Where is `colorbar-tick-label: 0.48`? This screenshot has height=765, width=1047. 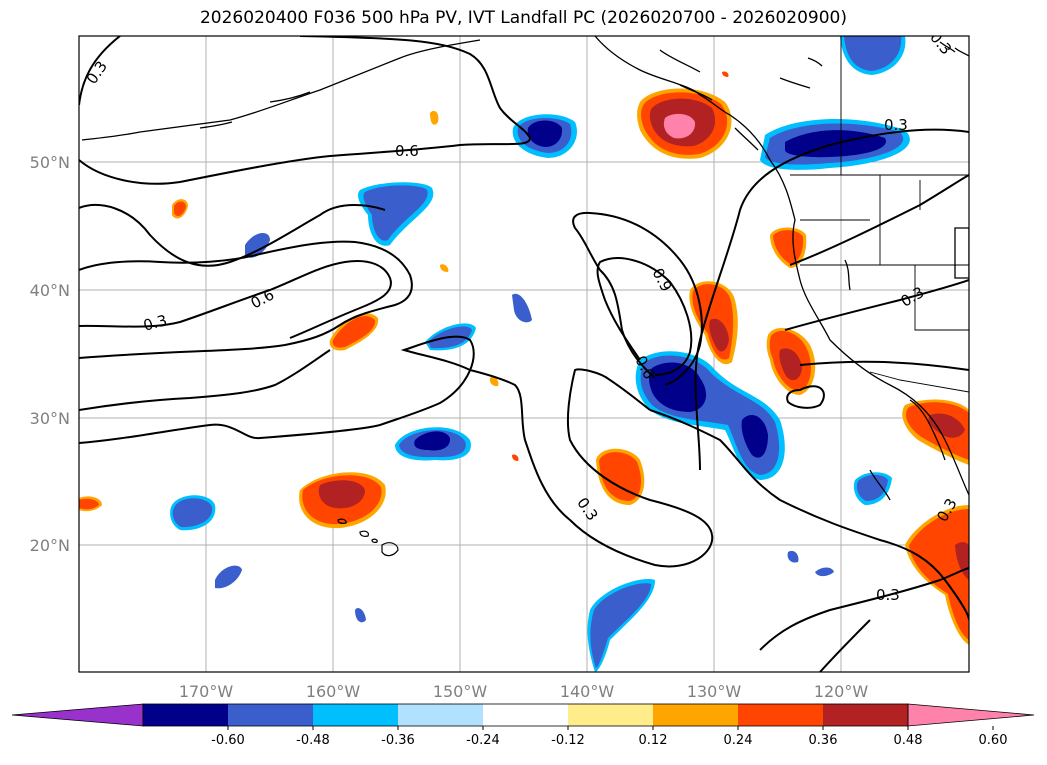
colorbar-tick-label: 0.48 is located at coordinates (908, 740).